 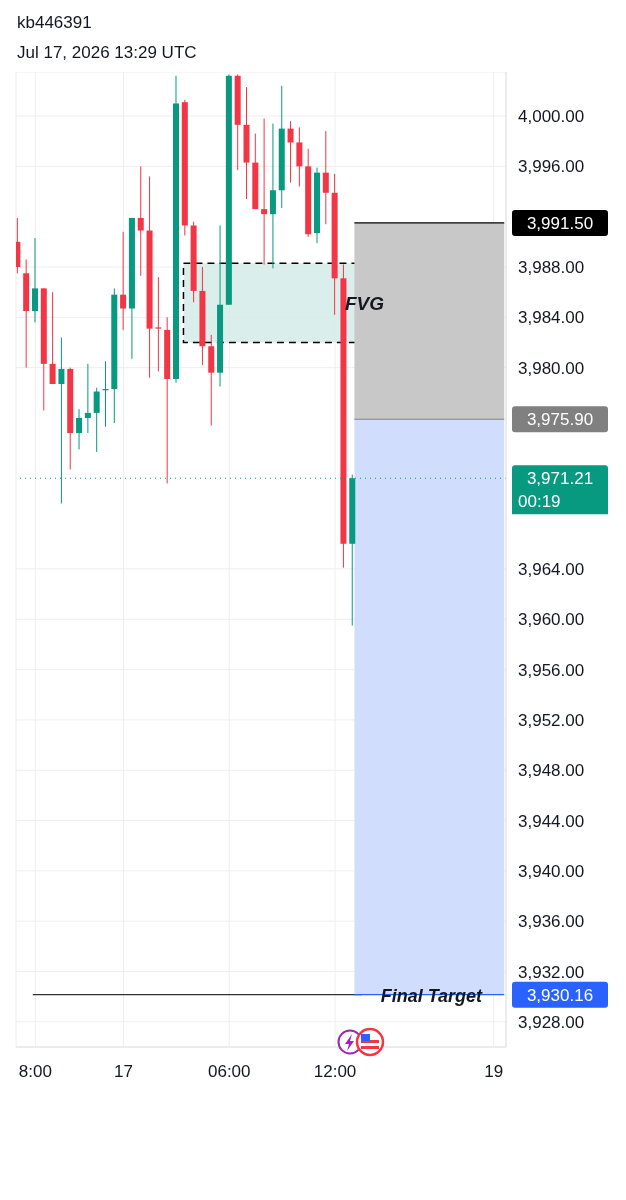 What do you see at coordinates (551, 670) in the screenshot?
I see `y-tick-label: 3,956.00` at bounding box center [551, 670].